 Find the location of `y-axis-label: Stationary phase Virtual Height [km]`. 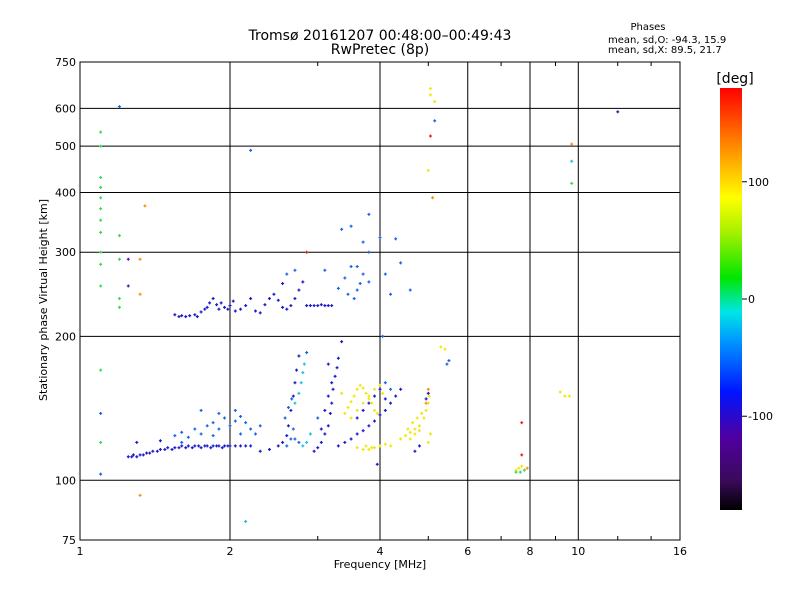

y-axis-label: Stationary phase Virtual Height [km] is located at coordinates (43, 300).